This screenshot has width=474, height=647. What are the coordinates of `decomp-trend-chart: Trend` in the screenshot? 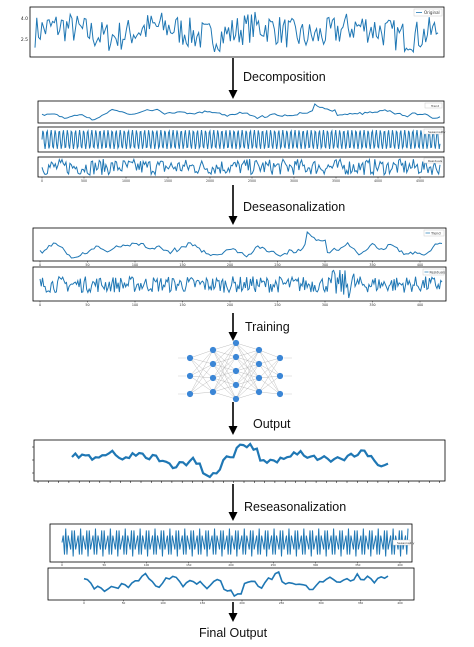 It's located at (241, 112).